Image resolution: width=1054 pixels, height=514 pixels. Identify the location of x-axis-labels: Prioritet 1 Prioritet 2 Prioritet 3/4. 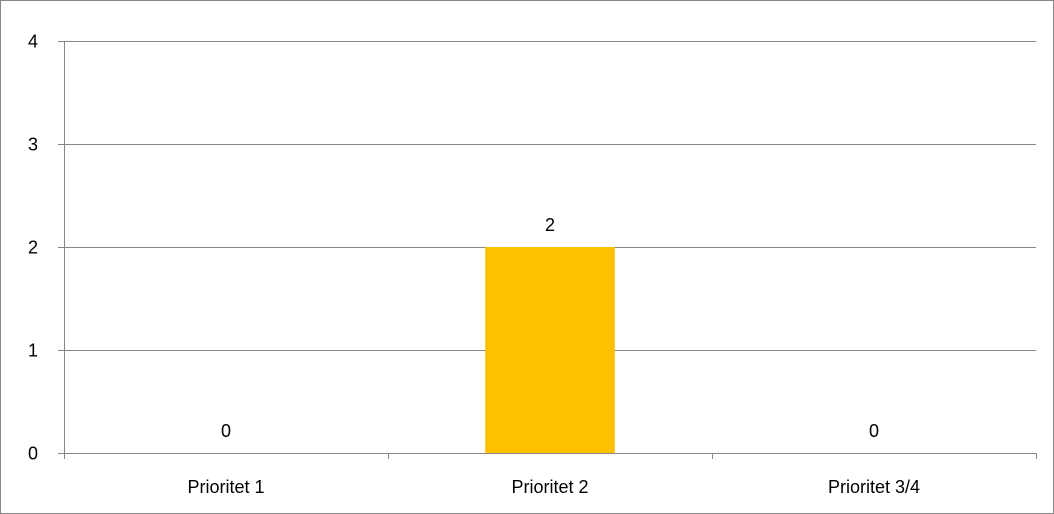
(553, 487).